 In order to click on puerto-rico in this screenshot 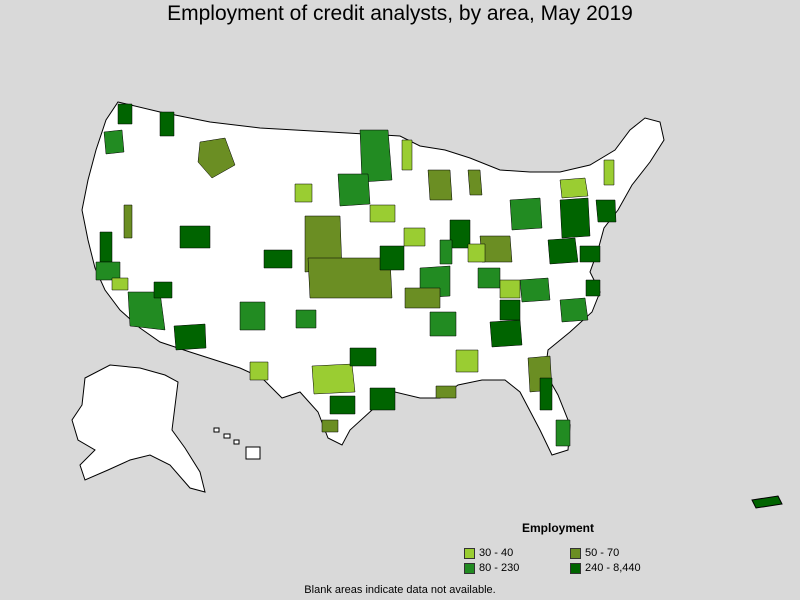, I will do `click(767, 502)`.